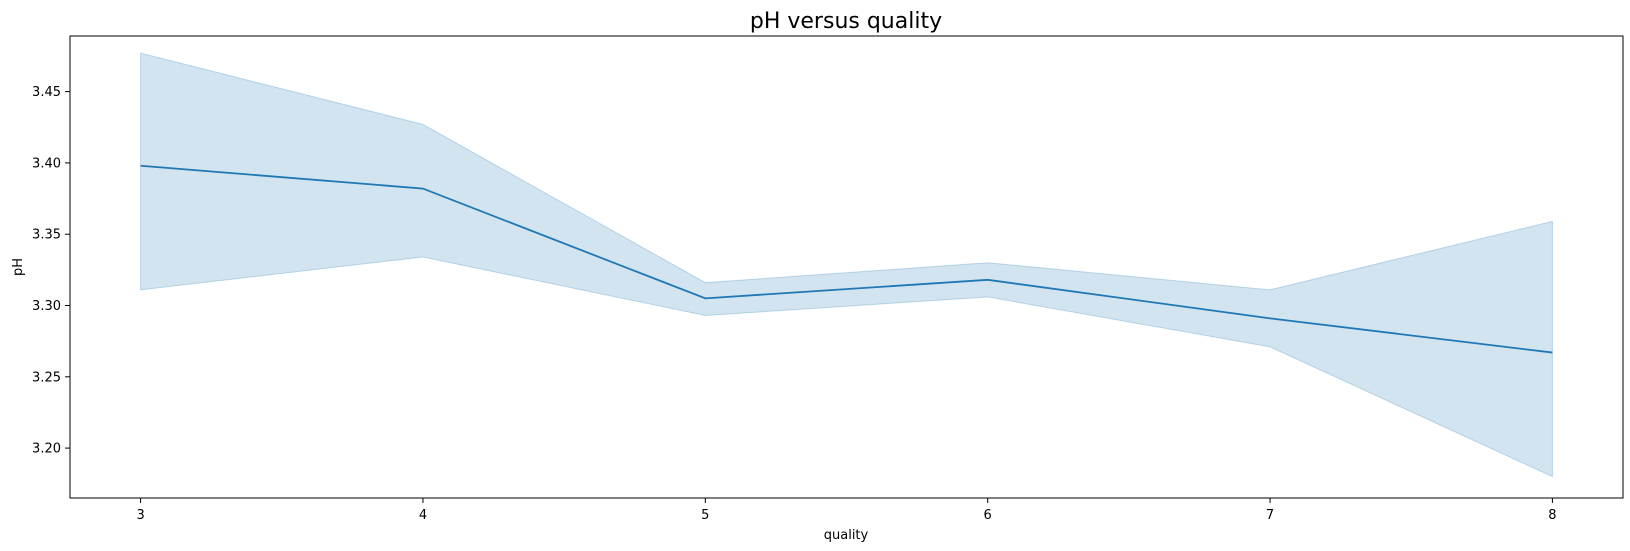 Image resolution: width=1630 pixels, height=551 pixels. I want to click on y-tick-label: 3.20, so click(46, 449).